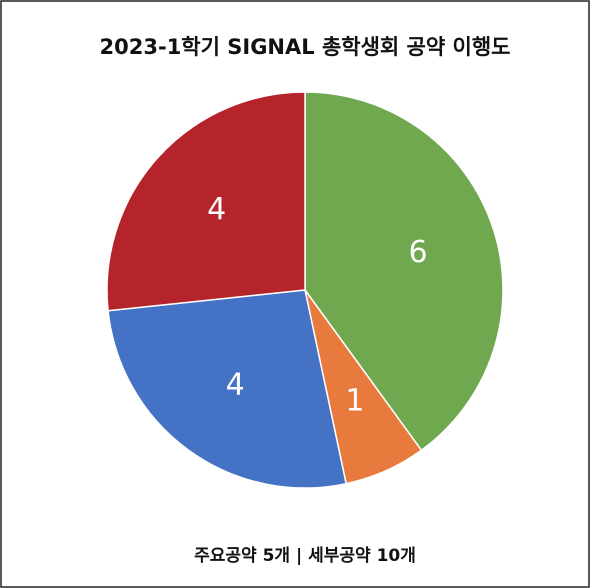 This screenshot has width=590, height=588. What do you see at coordinates (417, 252) in the screenshot?
I see `slice-label: 6` at bounding box center [417, 252].